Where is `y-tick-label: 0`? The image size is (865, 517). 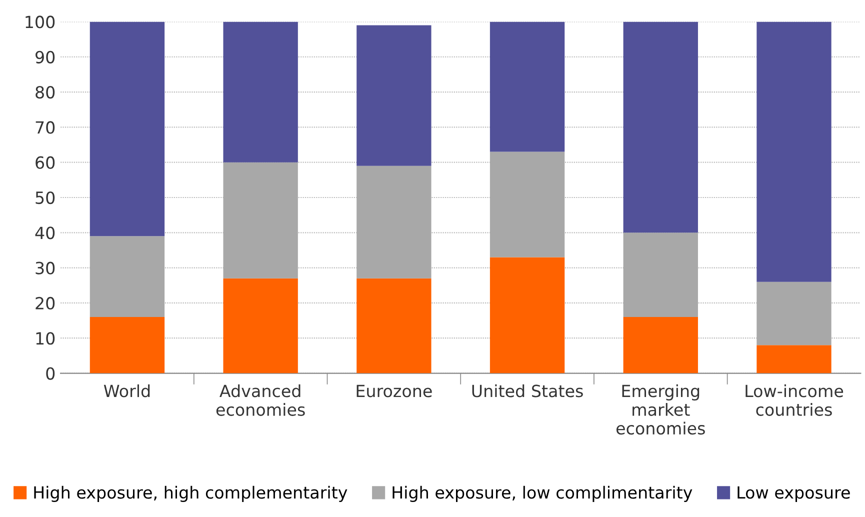 y-tick-label: 0 is located at coordinates (50, 373).